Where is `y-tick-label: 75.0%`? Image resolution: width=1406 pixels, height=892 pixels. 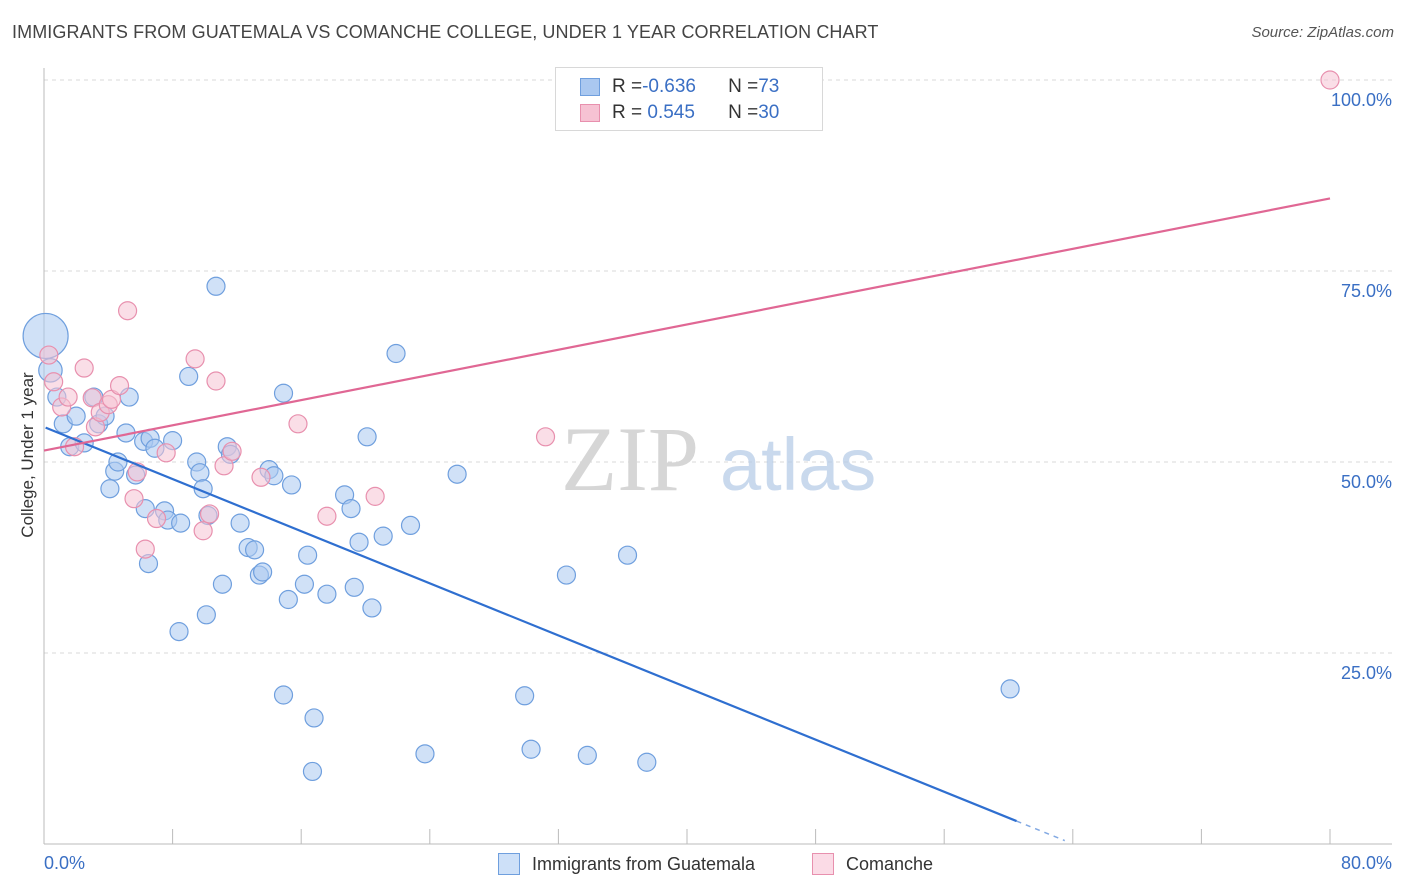
y-tick-label: 75.0% is located at coordinates (1366, 291).